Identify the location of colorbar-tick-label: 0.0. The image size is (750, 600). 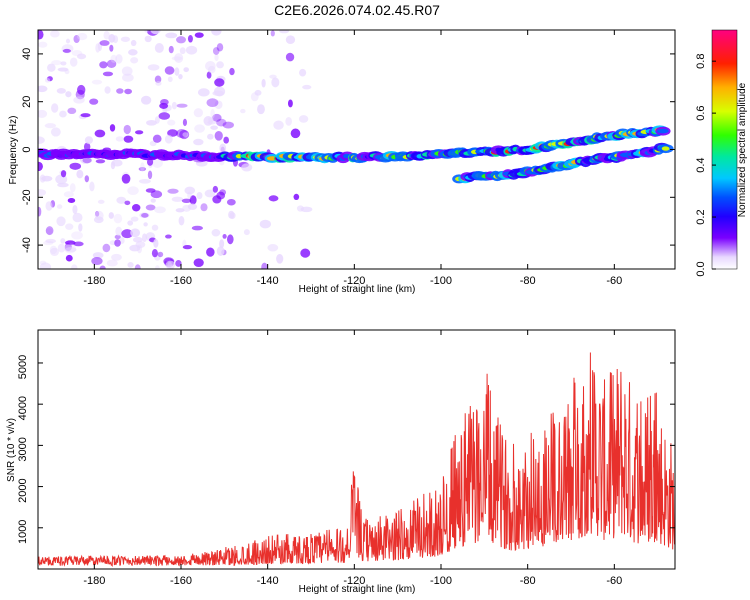
(701, 268).